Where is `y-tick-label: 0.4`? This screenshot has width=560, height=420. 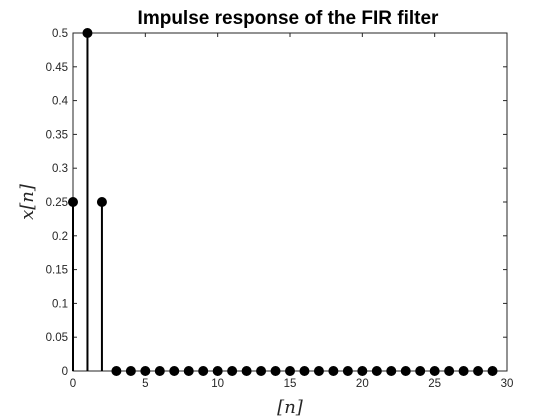
y-tick-label: 0.4 is located at coordinates (60, 102).